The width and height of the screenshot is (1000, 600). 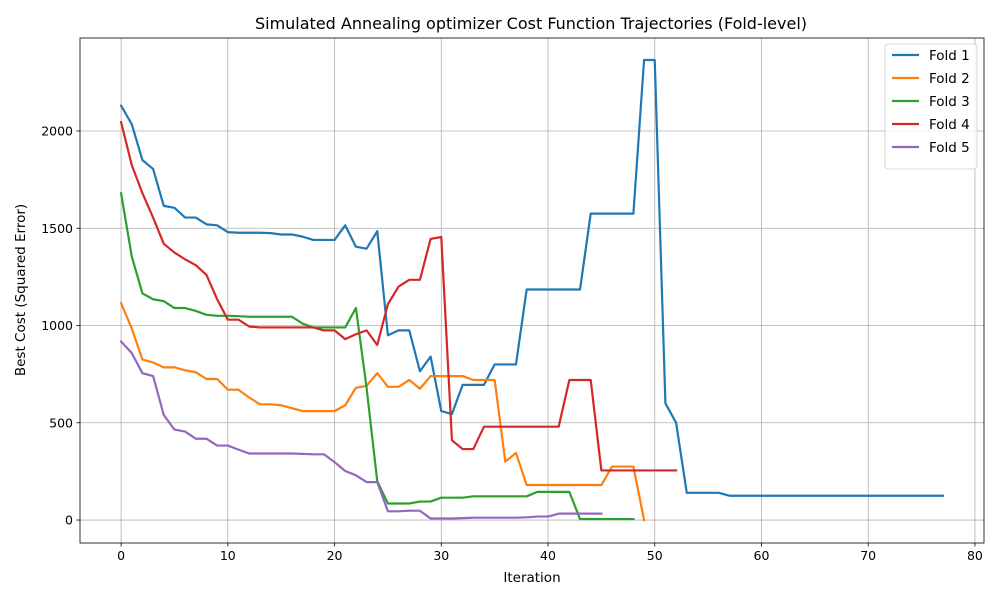 What do you see at coordinates (57, 228) in the screenshot?
I see `y-tick-label: 1500` at bounding box center [57, 228].